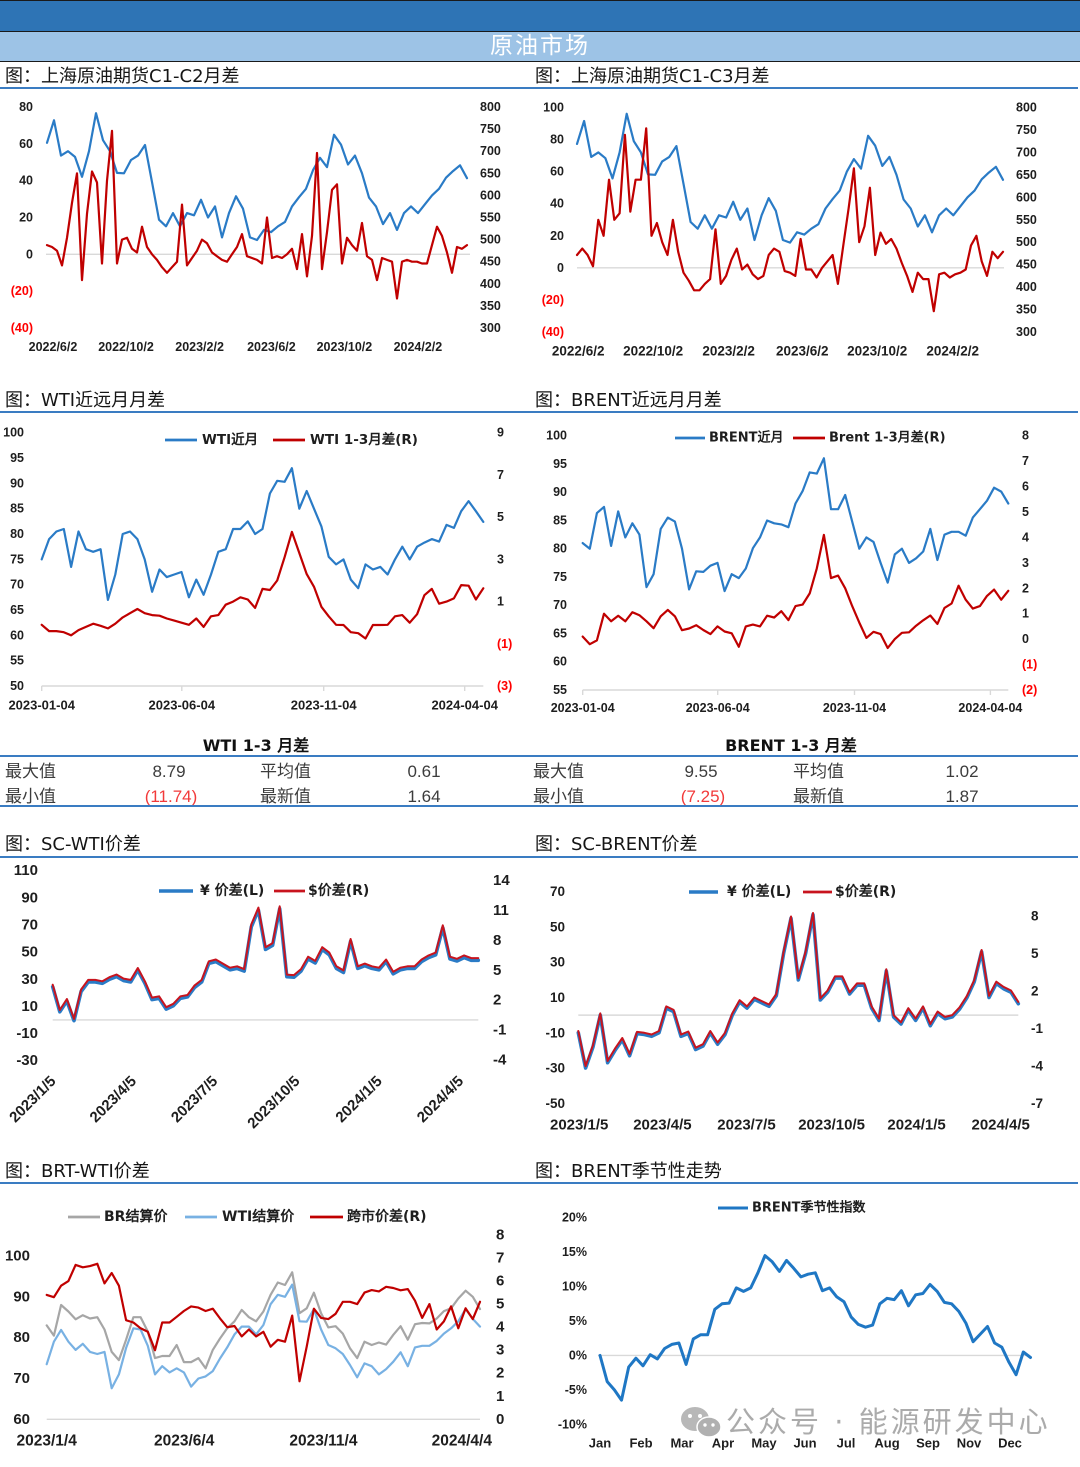 This screenshot has height=1467, width=1080. I want to click on x-axis-tick-label: Apr, so click(723, 1443).